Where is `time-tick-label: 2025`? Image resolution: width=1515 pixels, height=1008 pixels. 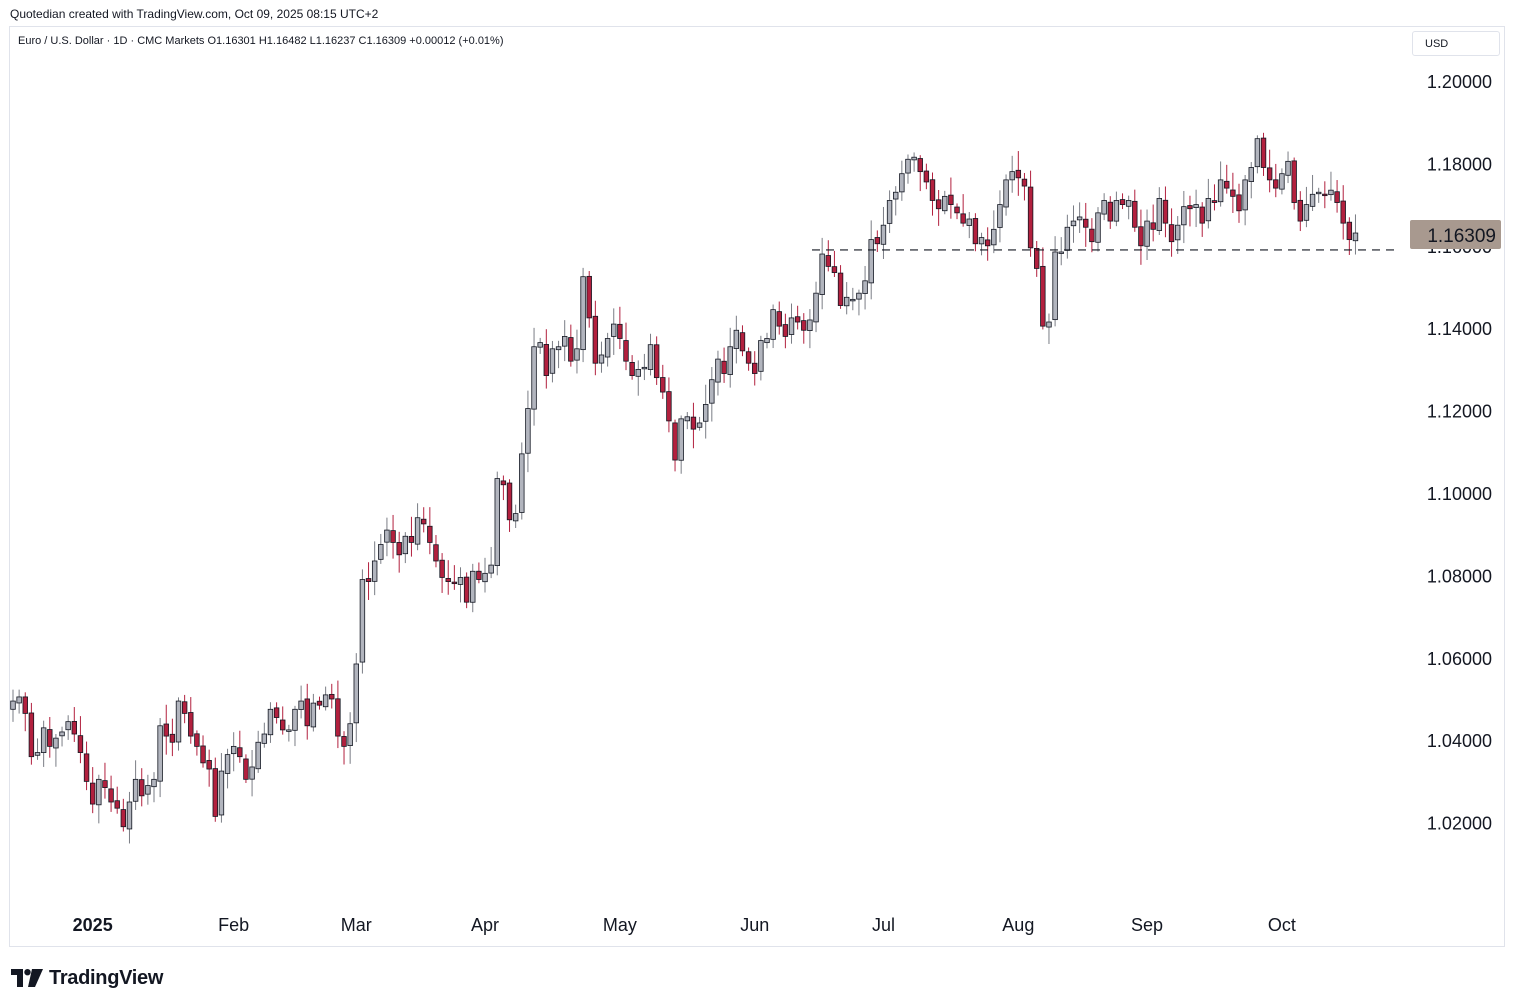
time-tick-label: 2025 is located at coordinates (93, 925).